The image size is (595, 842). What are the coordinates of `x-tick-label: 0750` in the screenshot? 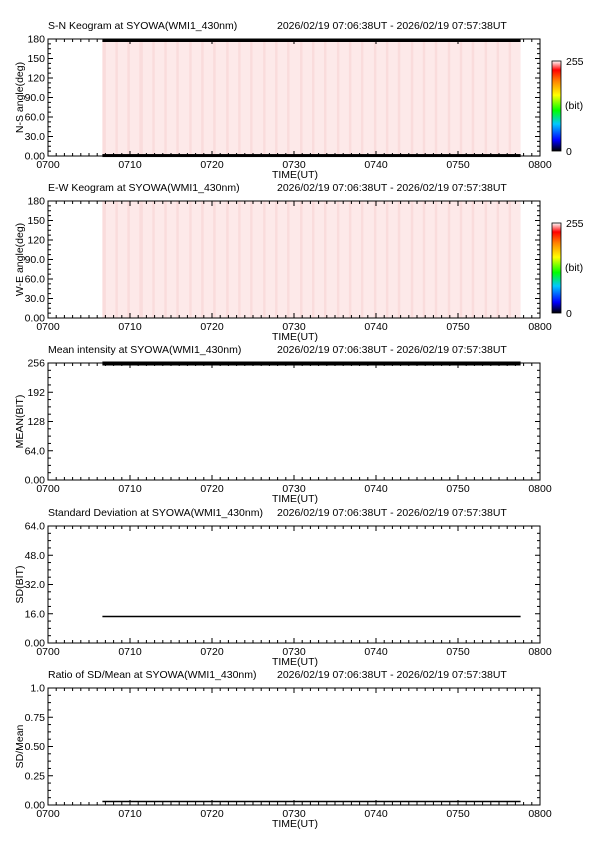 It's located at (458, 489).